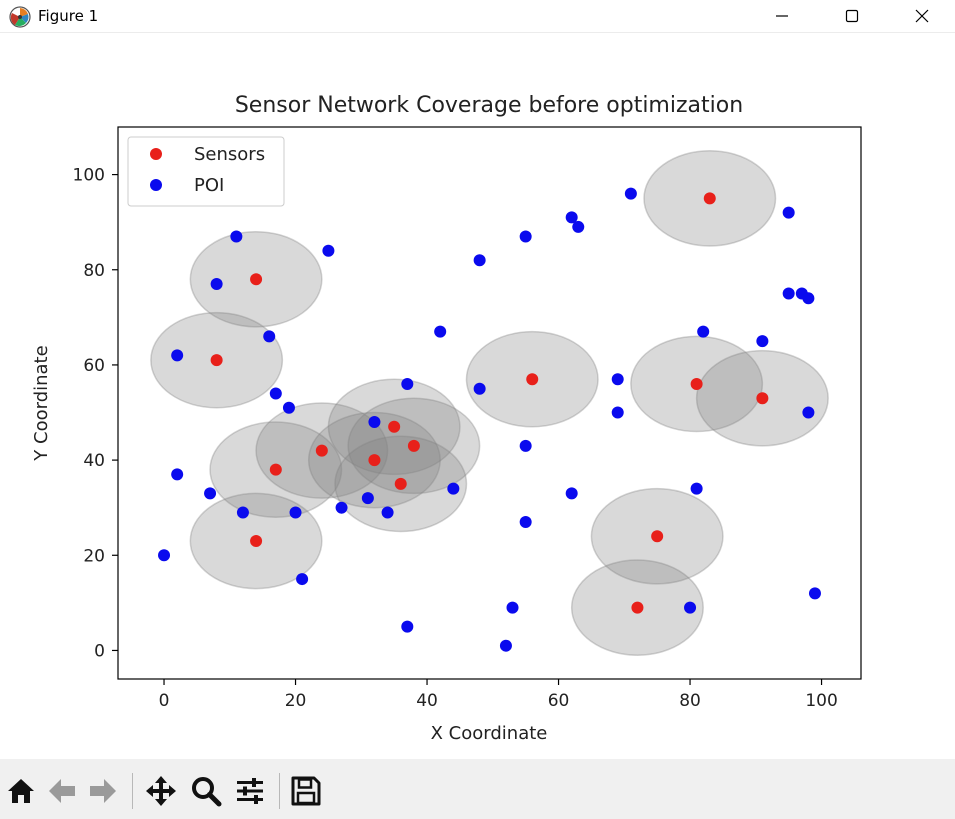 This screenshot has height=819, width=955. I want to click on legend: Sensors POI, so click(206, 171).